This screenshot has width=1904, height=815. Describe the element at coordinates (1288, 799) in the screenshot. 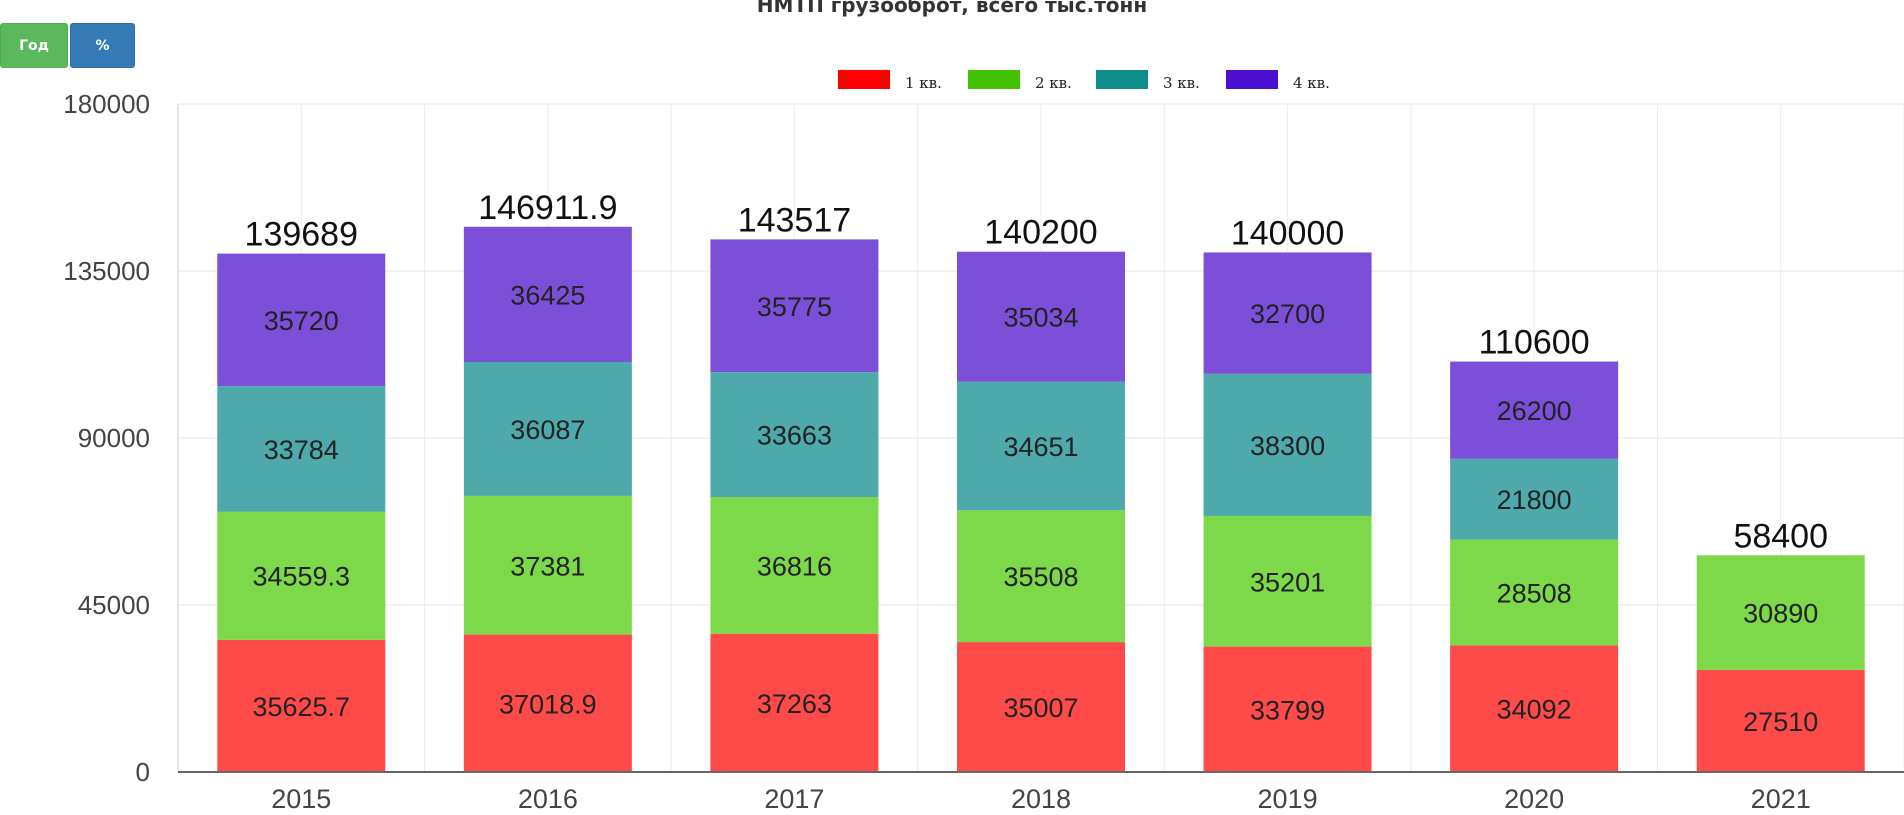

I see `x-tick-label: 2019` at that location.